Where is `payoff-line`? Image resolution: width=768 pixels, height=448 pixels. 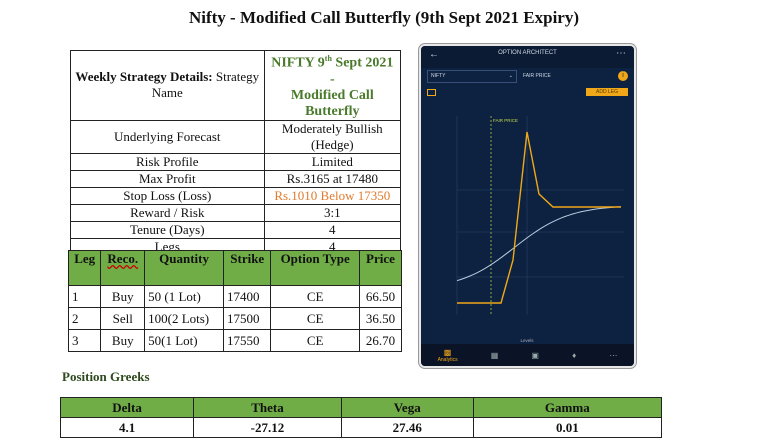 payoff-line is located at coordinates (539, 217).